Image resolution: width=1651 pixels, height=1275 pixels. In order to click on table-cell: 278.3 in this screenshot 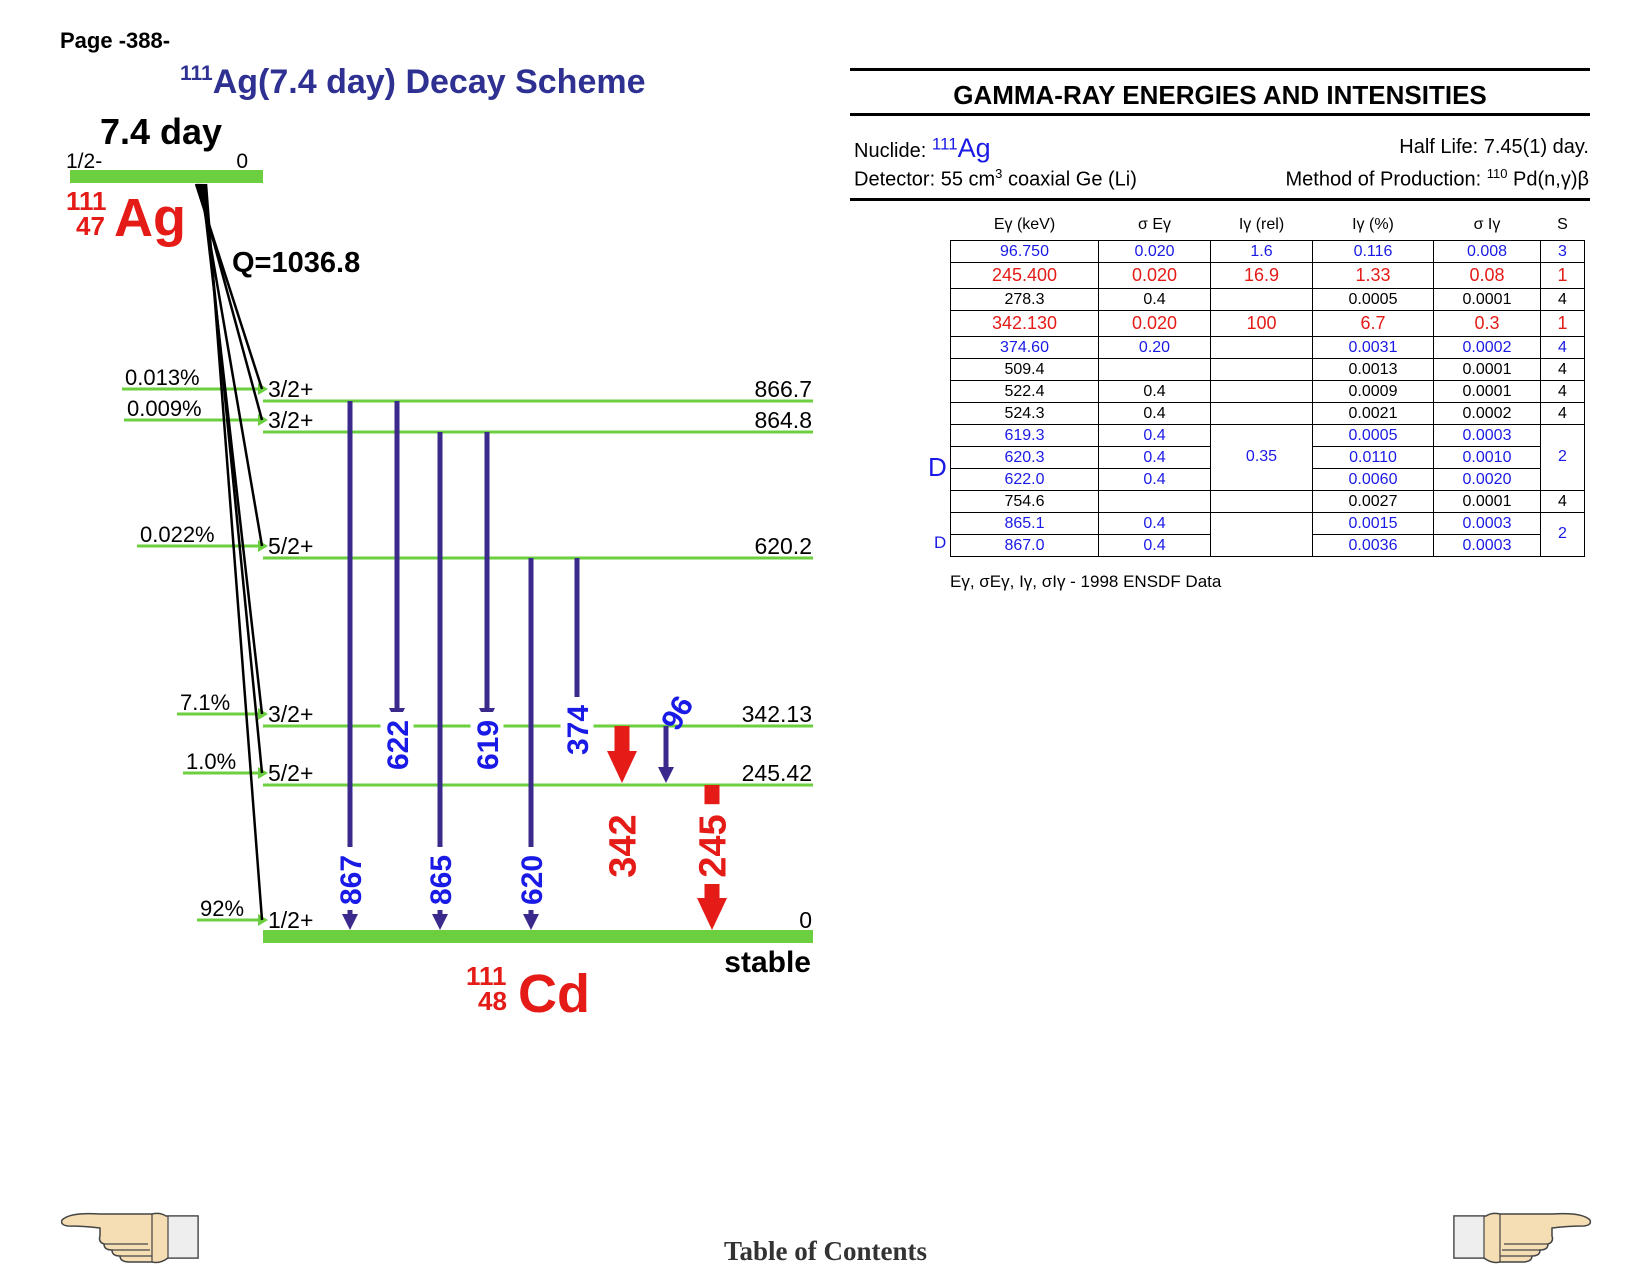, I will do `click(1024, 299)`.